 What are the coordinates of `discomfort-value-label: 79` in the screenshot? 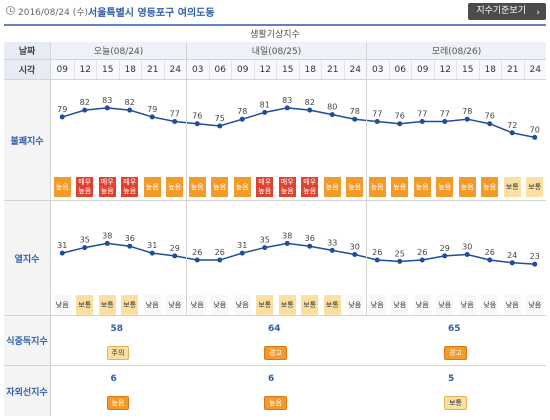 It's located at (62, 109).